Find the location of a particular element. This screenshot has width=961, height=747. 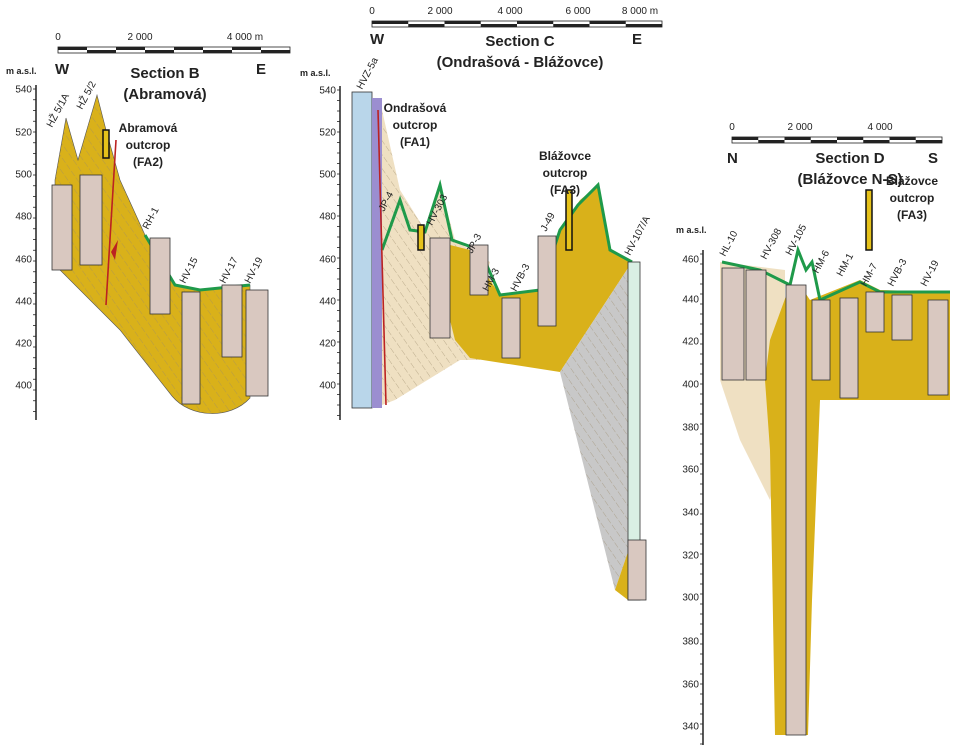

borehole-label: HV-107/A is located at coordinates (638, 235).